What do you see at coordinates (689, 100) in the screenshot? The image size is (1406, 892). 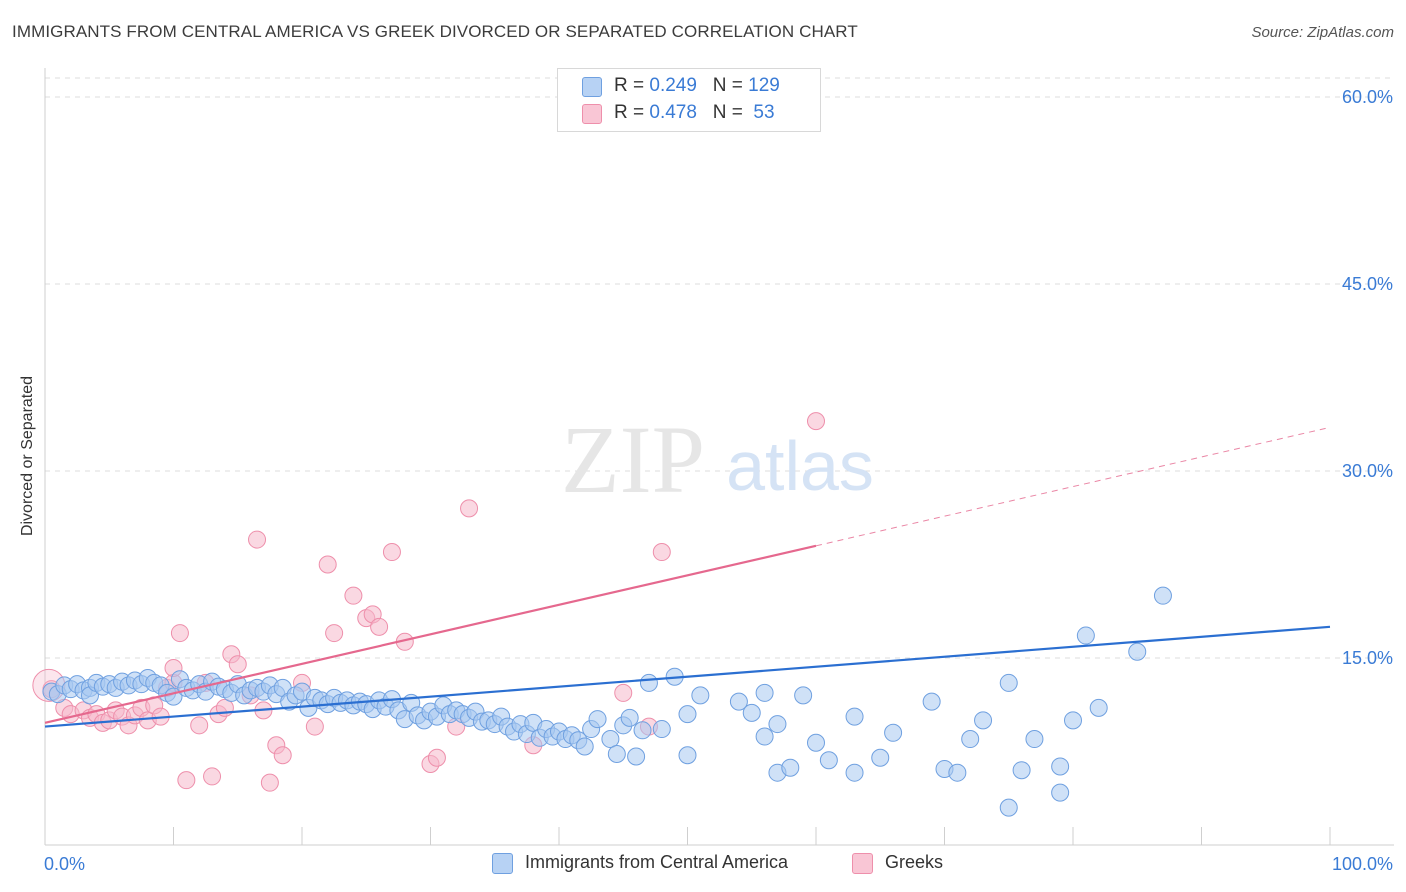 I see `correlation-legend: R = 0.249 N = 129 R = 0.478 N = 53` at bounding box center [689, 100].